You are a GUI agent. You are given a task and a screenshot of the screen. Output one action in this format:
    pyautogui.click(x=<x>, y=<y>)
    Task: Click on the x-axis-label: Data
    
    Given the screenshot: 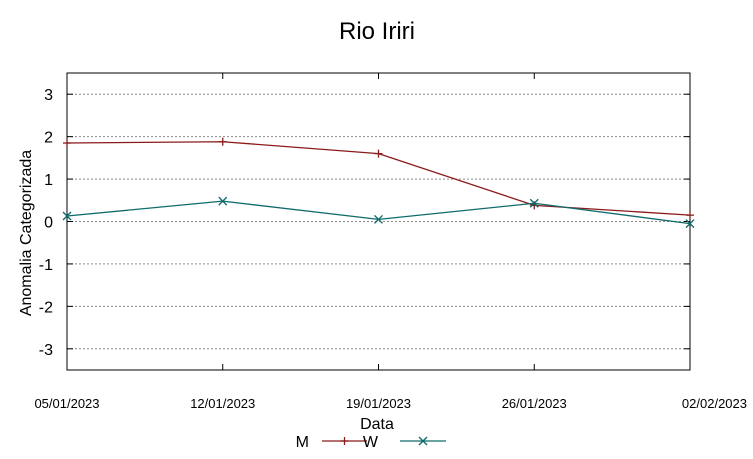 What is the action you would take?
    pyautogui.click(x=377, y=424)
    